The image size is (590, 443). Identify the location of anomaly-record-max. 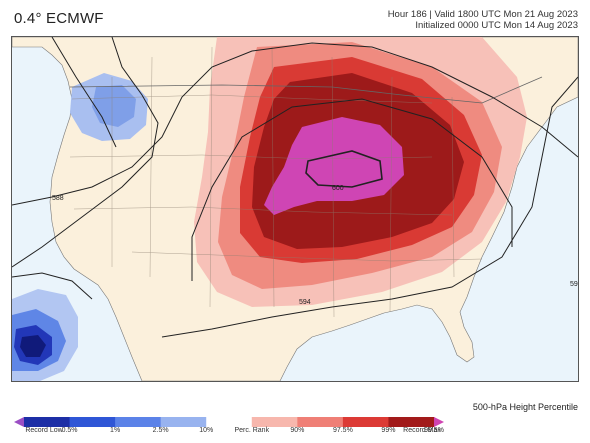
(334, 166).